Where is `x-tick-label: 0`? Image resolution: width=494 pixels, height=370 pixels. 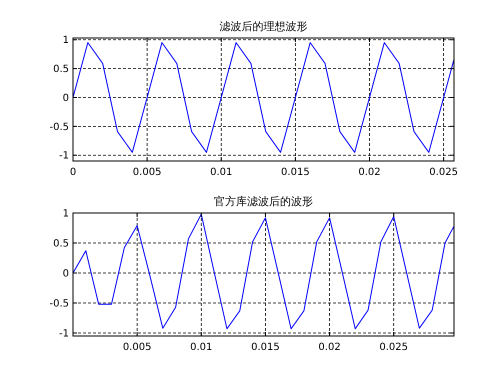 x-tick-label: 0 is located at coordinates (73, 172).